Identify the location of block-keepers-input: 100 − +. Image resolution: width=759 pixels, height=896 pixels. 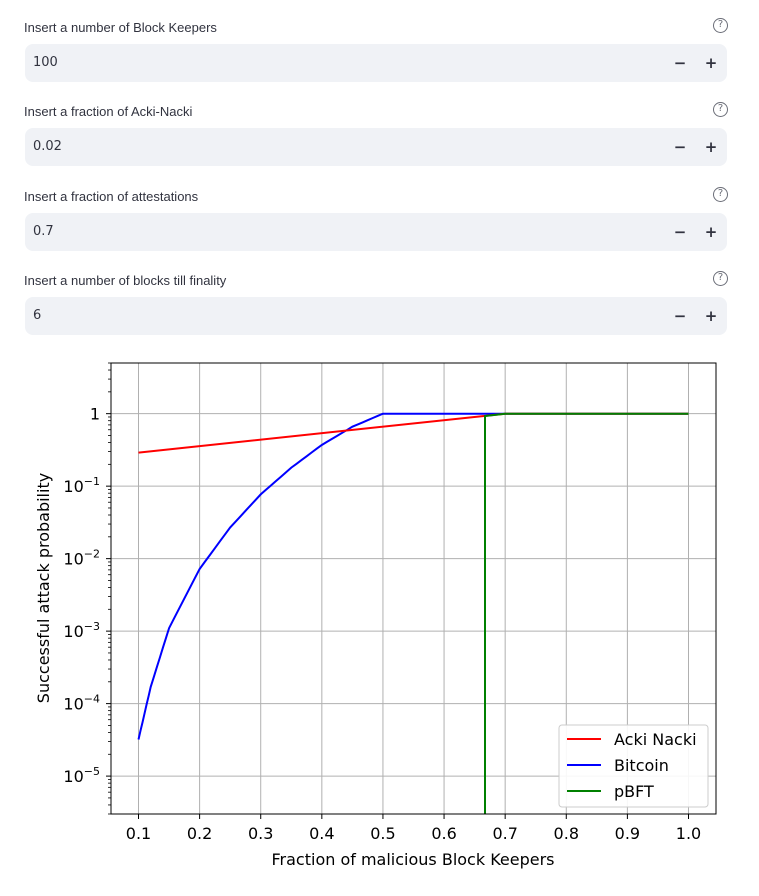
(376, 63).